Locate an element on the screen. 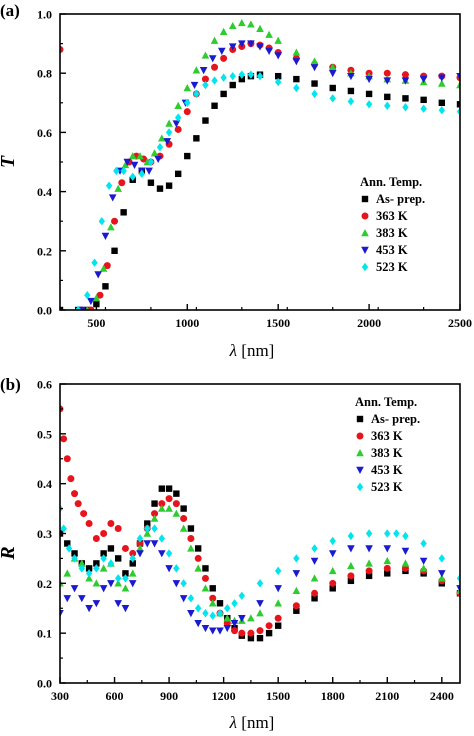  y-tick-label: 0.8 is located at coordinates (44, 74).